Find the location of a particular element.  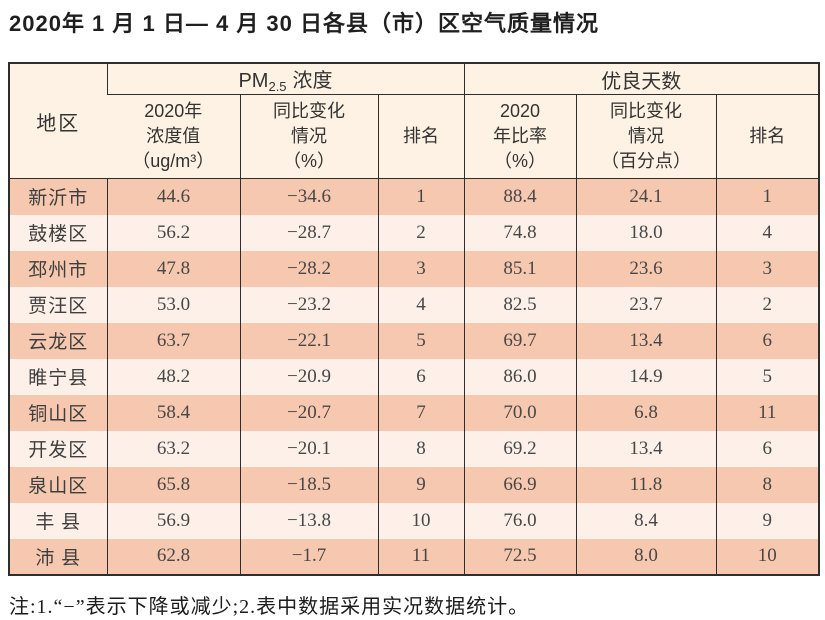

table-row: 开发区 63.2 −20.1 8 69.2 13.4 6 is located at coordinates (414, 448).